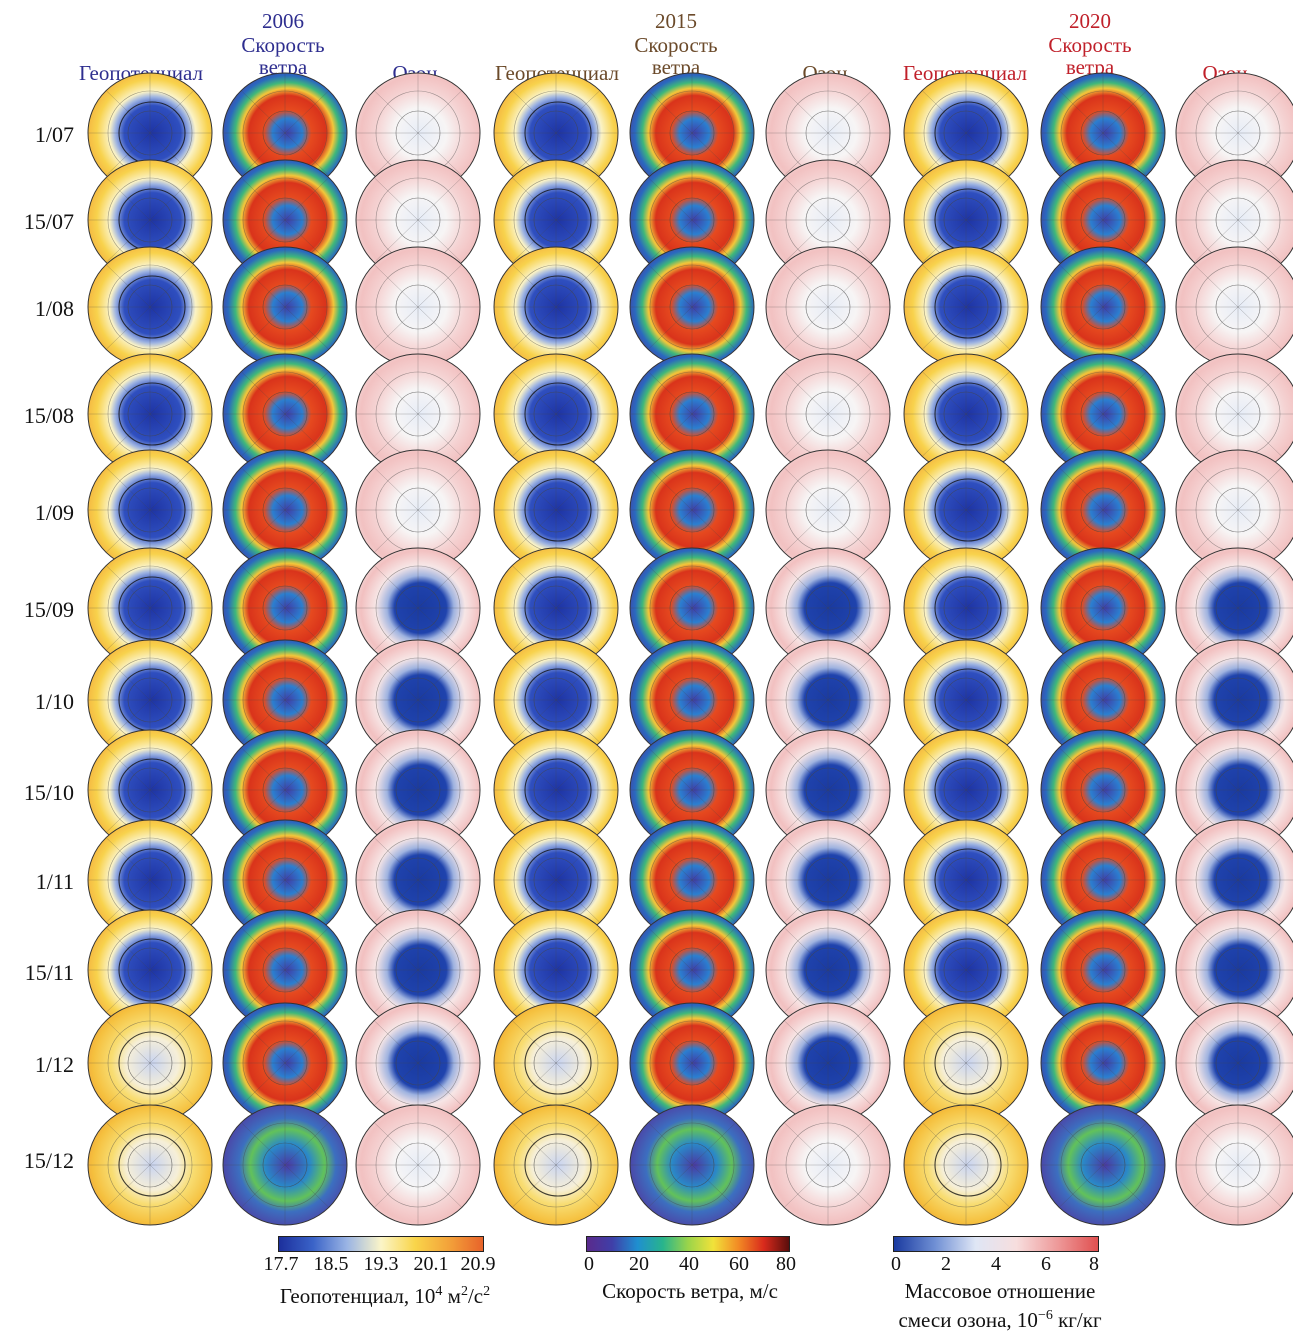  Describe the element at coordinates (357, 1296) in the screenshot. I see `title-text: Геопотенциал, 10` at that location.